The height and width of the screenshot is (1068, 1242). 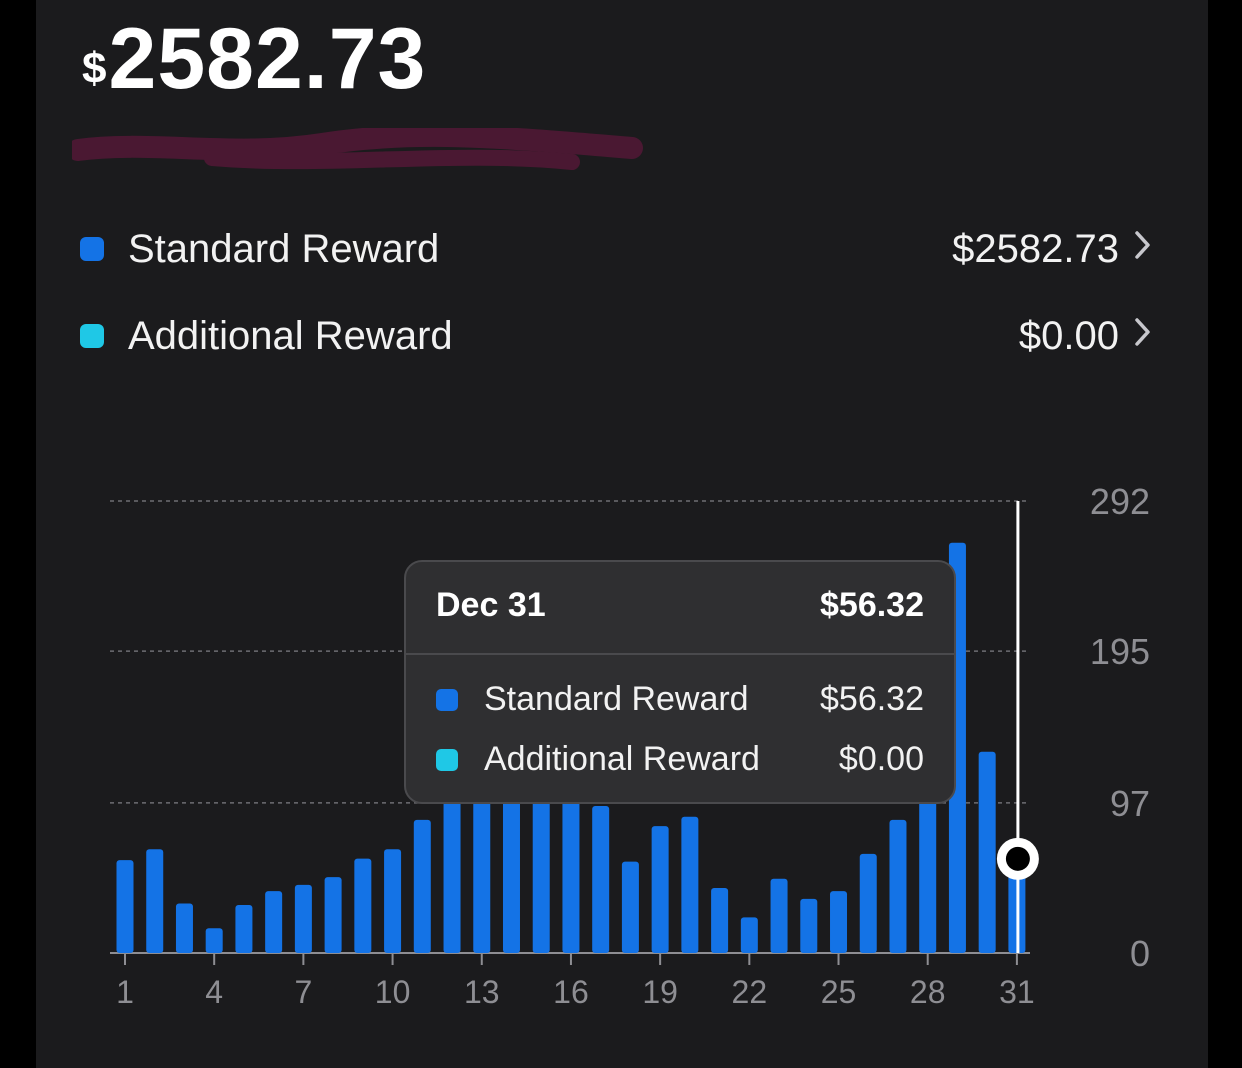 I want to click on legend-label: Additional Reward, so click(x=290, y=335).